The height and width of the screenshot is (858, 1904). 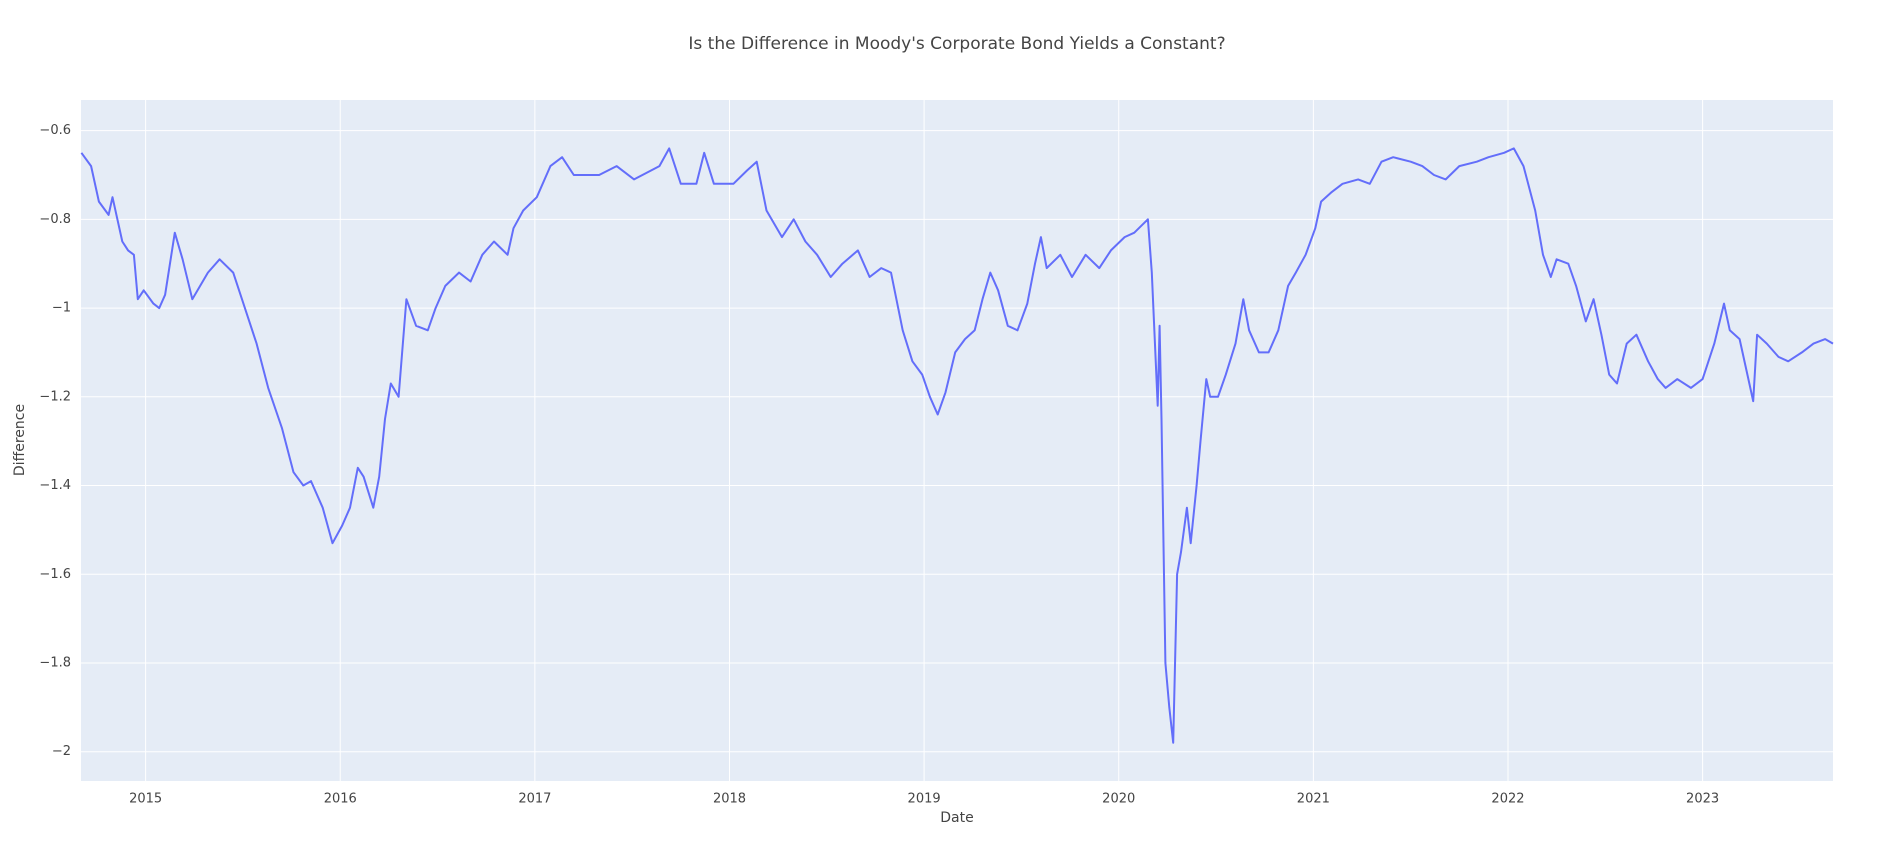 I want to click on y-tick-label: −1.6, so click(x=55, y=574).